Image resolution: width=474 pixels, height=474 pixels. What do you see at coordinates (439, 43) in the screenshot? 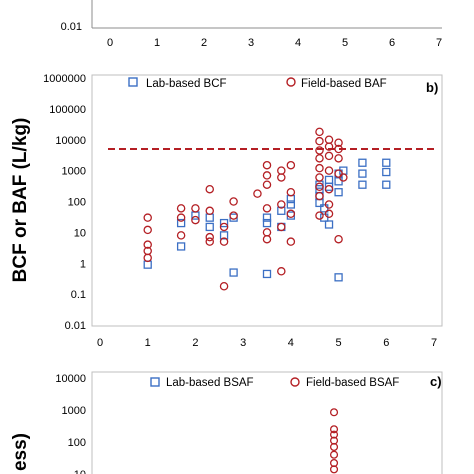
I see `panel-a-xtick-label: 7` at bounding box center [439, 43].